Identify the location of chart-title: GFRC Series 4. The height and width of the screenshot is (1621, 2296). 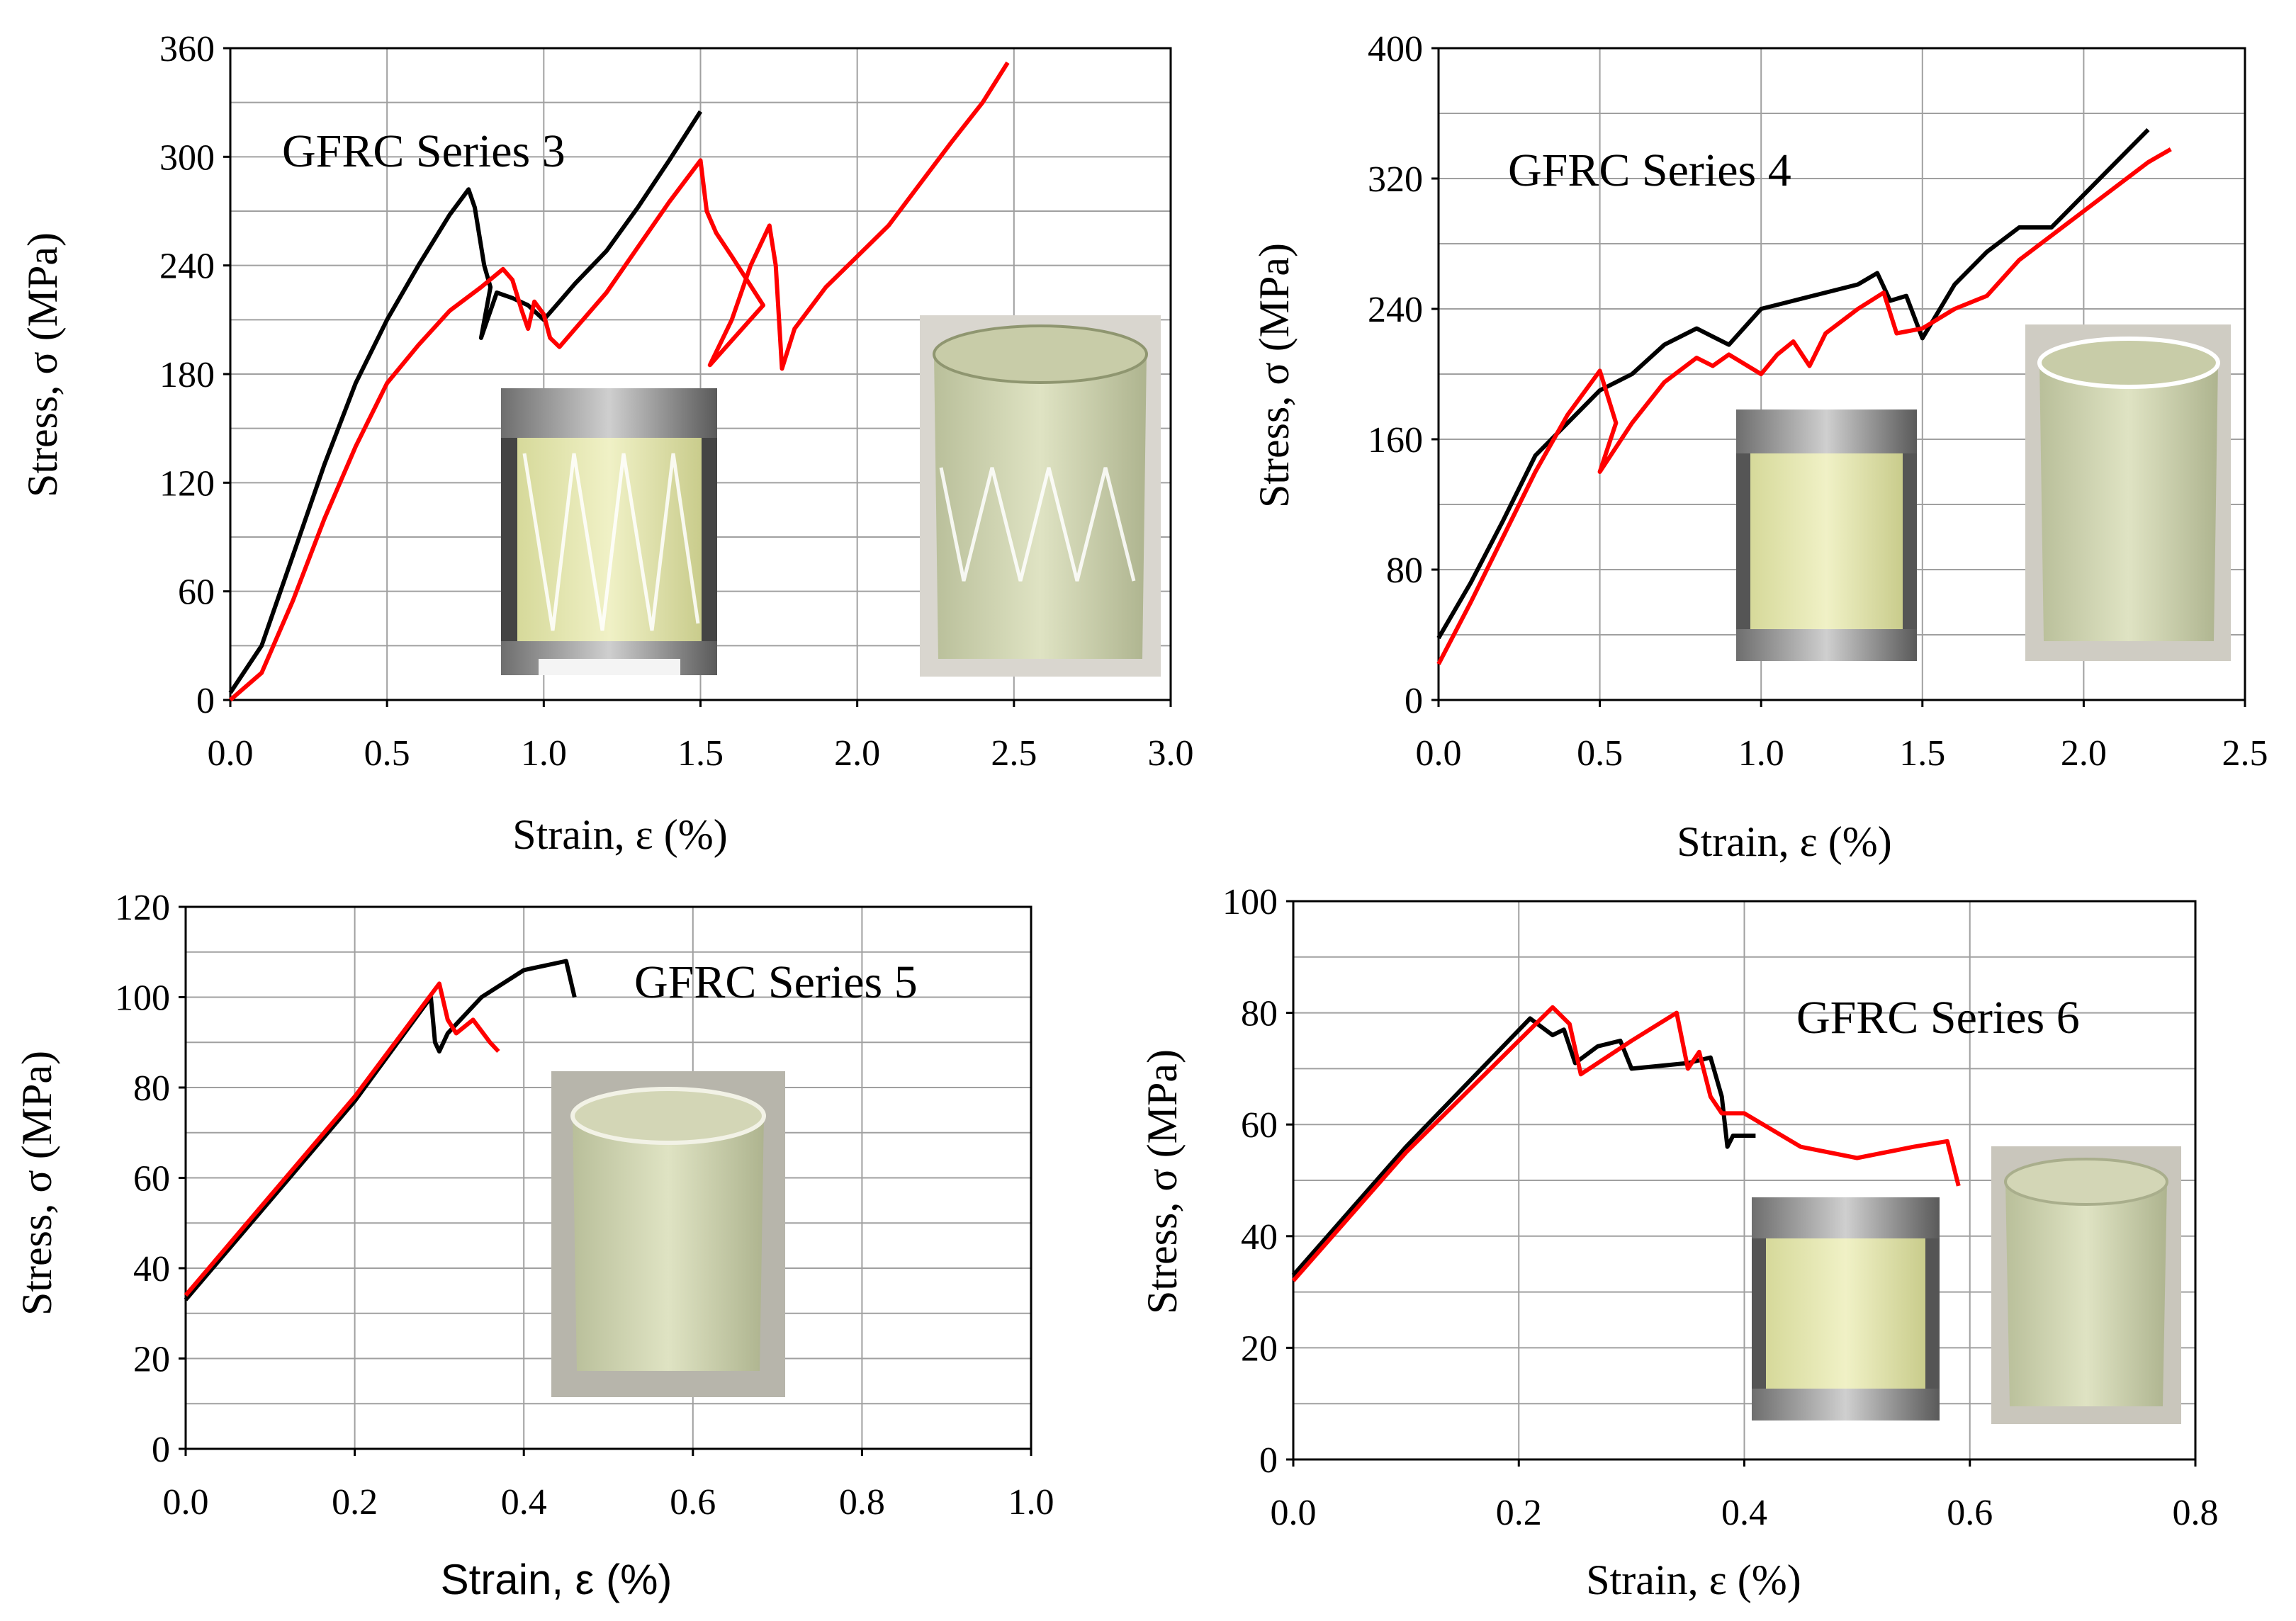
(1649, 170).